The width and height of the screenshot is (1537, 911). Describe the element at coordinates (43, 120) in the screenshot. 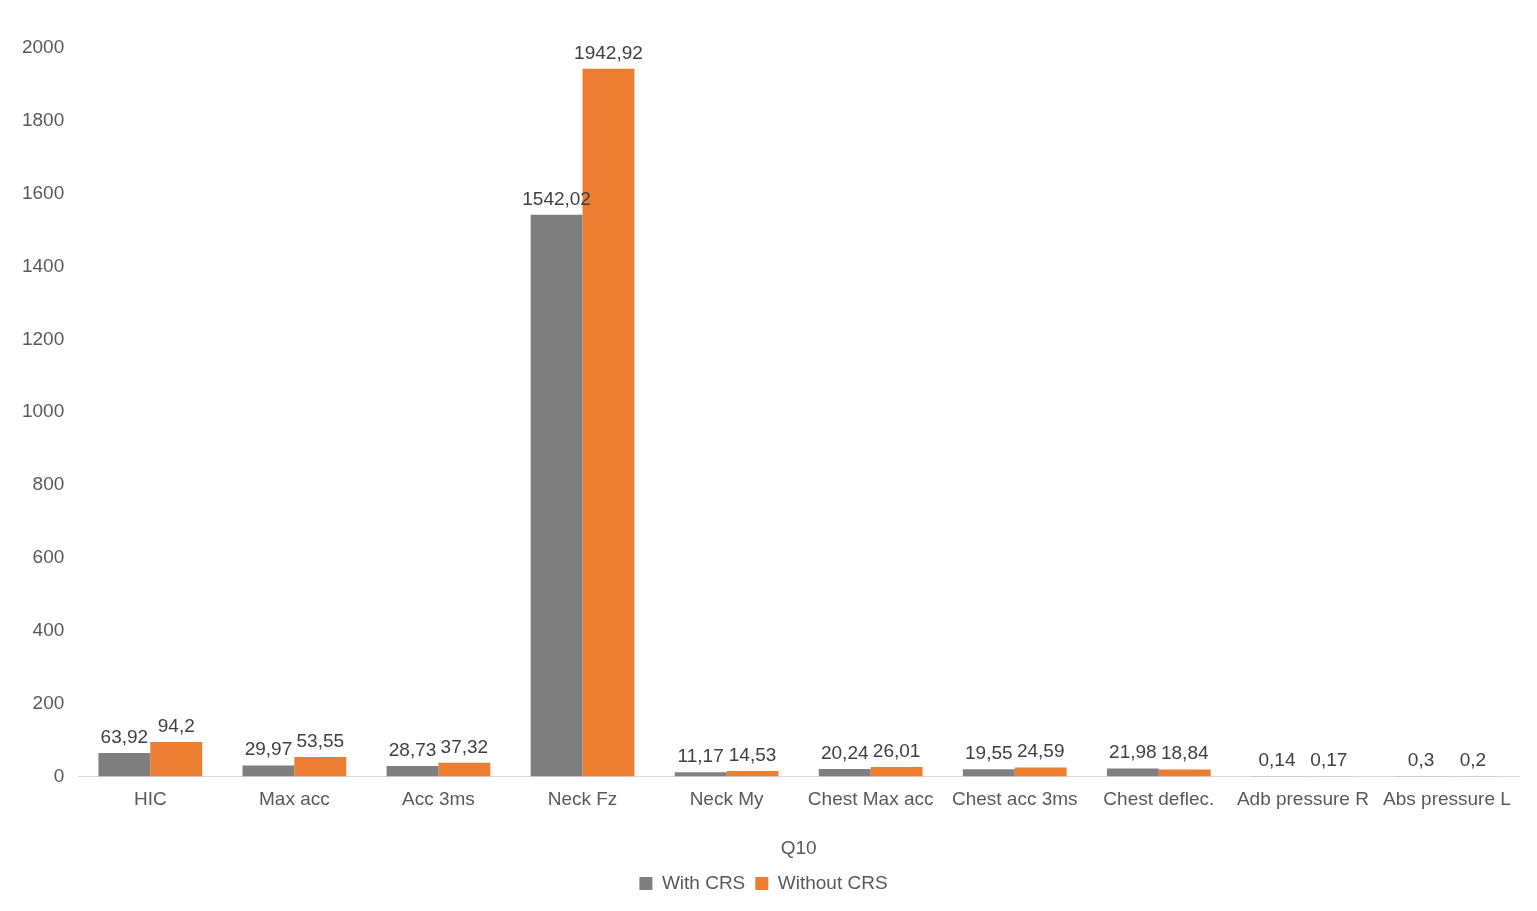

I see `y-tick-label: 1800` at that location.